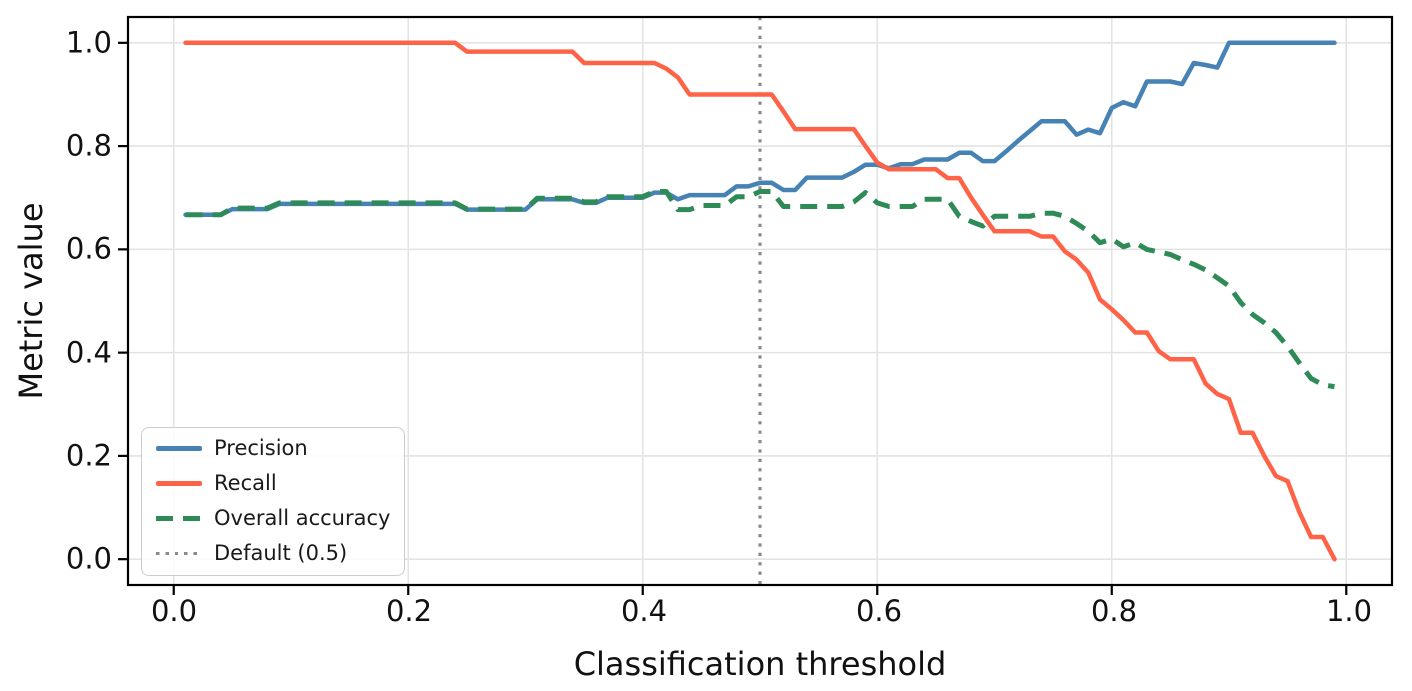  I want to click on x-tick-label: 0.2, so click(409, 611).